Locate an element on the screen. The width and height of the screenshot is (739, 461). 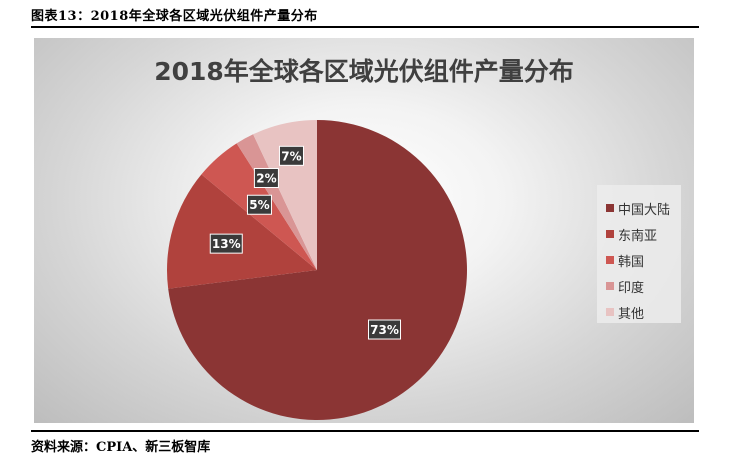
svg-text: 13% is located at coordinates (226, 244).